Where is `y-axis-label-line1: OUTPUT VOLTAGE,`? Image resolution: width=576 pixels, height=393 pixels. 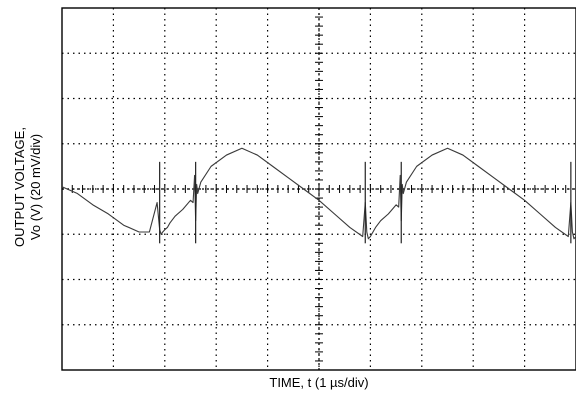
y-axis-label-line1: OUTPUT VOLTAGE, is located at coordinates (19, 187).